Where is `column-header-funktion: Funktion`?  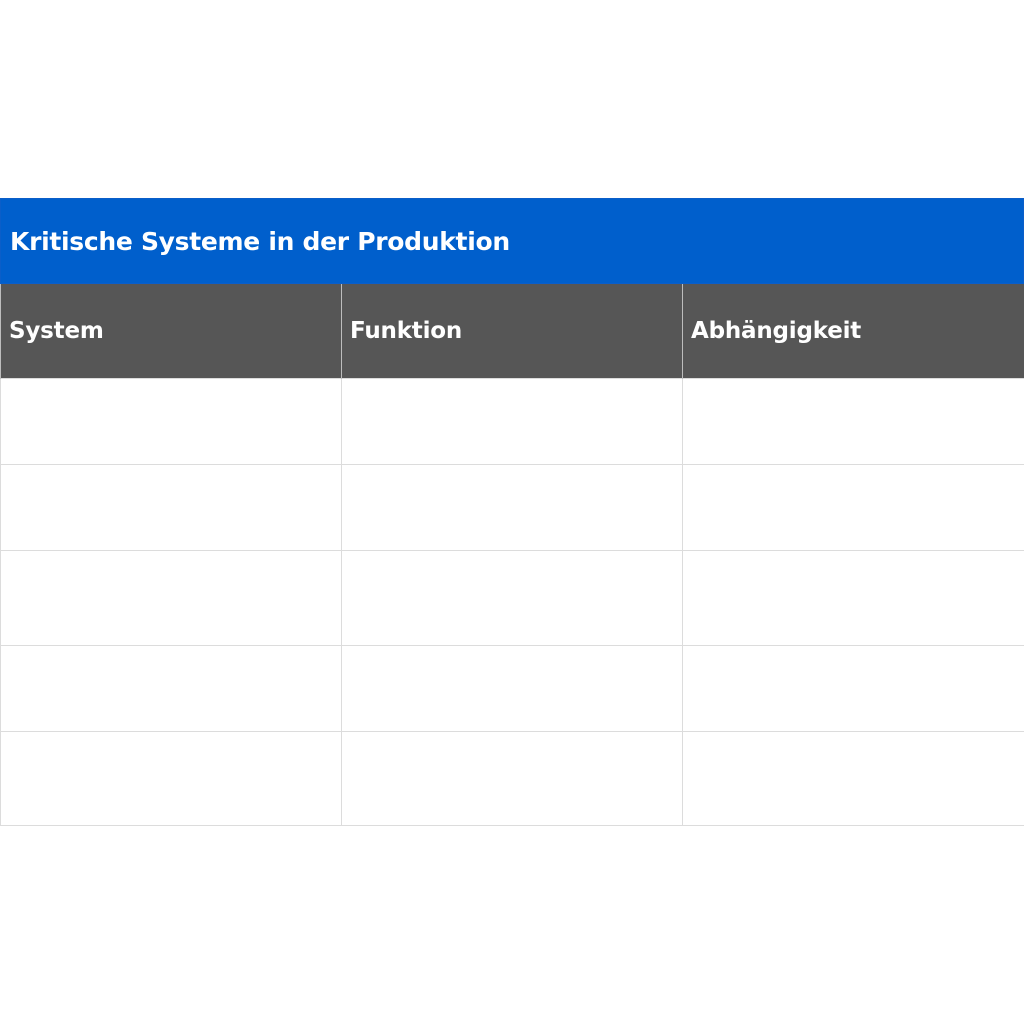
column-header-funktion: Funktion is located at coordinates (512, 331).